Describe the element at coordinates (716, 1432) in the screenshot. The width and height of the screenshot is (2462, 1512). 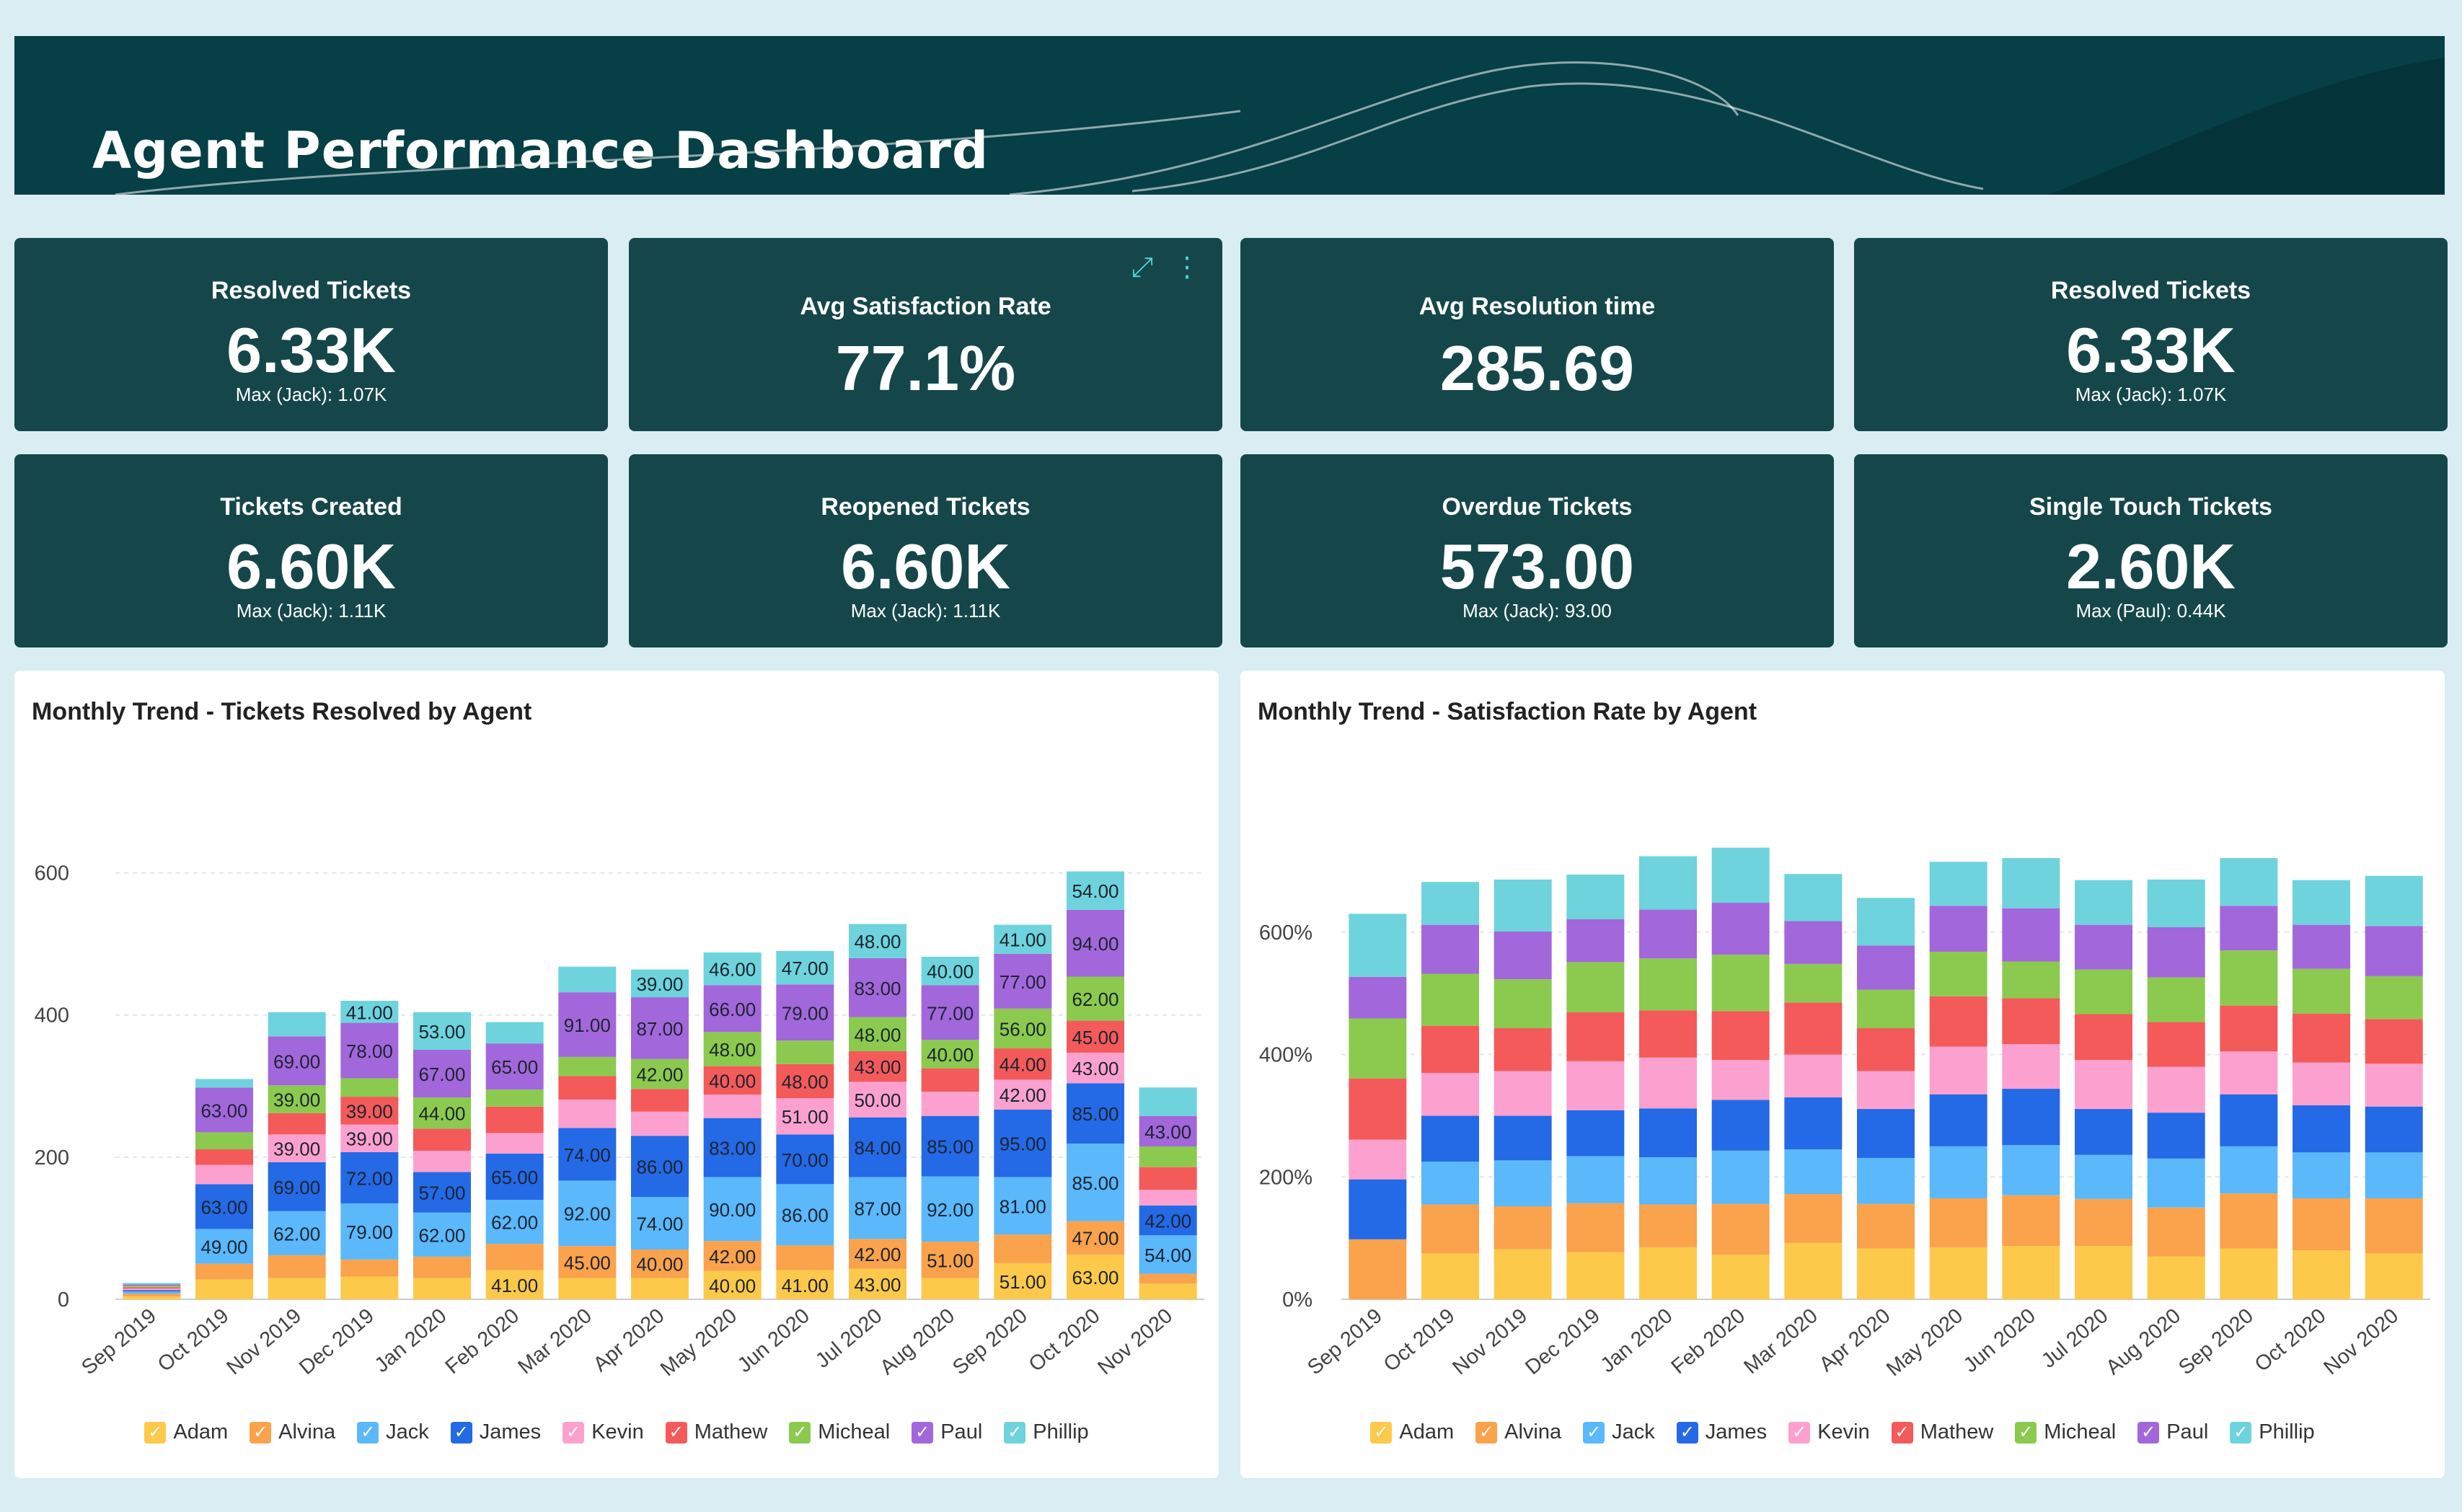
I see `legend-item-mathew: ✓ Mathew` at that location.